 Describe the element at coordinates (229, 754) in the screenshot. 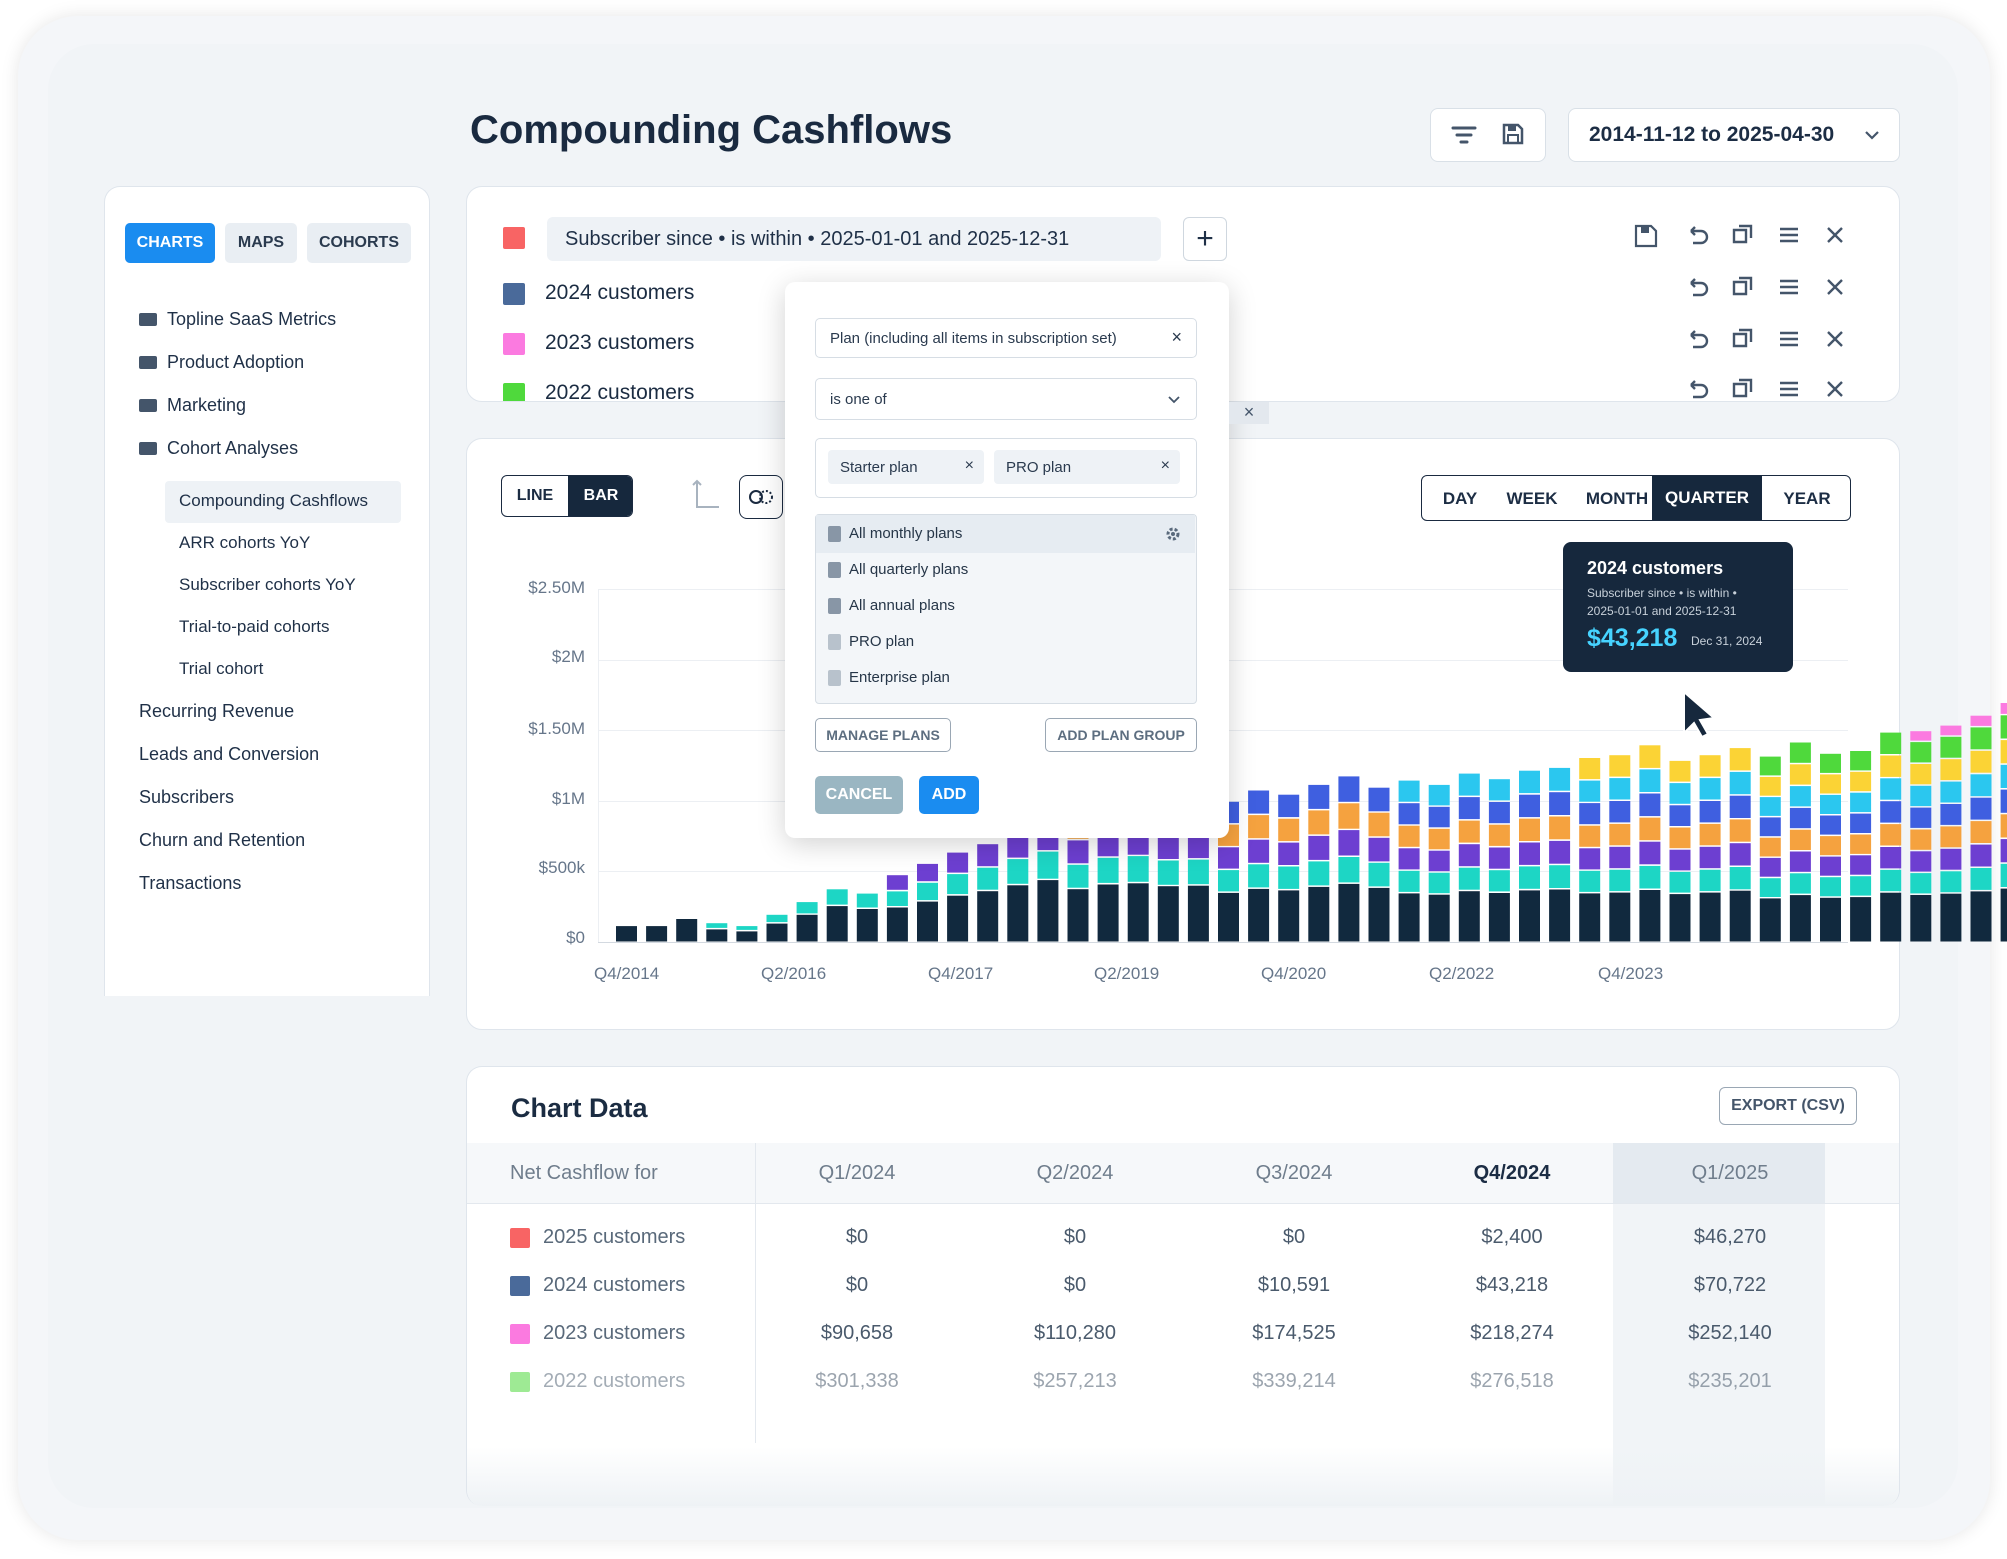

I see `sidebar-item-leads-conversion: Leads and Conversion` at that location.